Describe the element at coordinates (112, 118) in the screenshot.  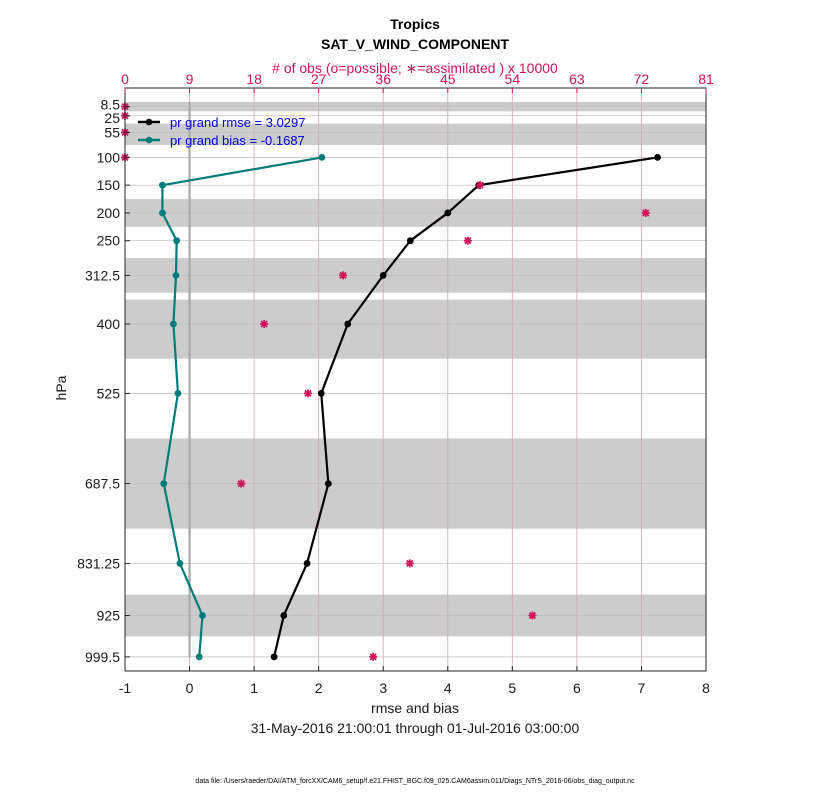
I see `left-tick-label-1: 25` at that location.